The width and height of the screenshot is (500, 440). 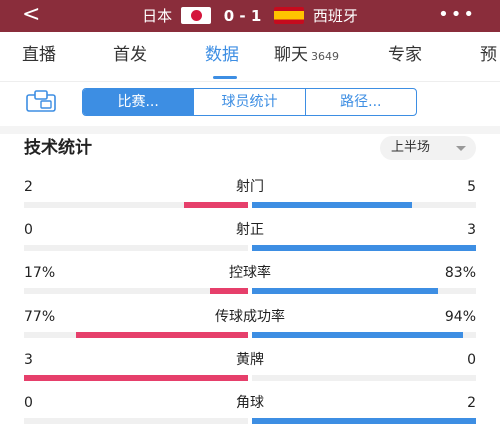 What do you see at coordinates (291, 55) in the screenshot?
I see `tab-label: 聊天` at bounding box center [291, 55].